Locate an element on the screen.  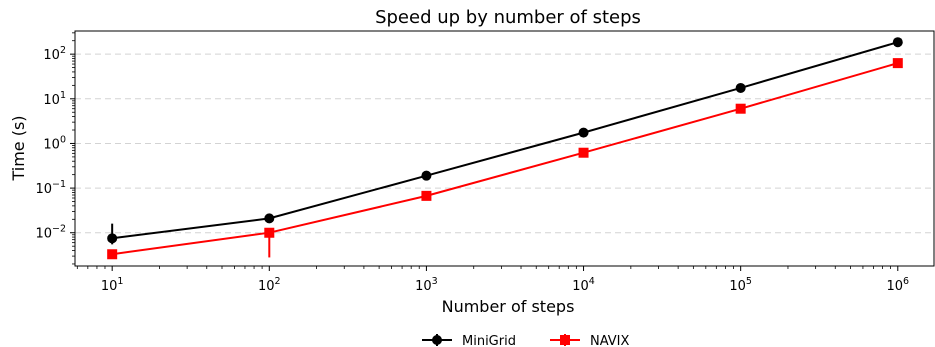
x-tick-label: 10² is located at coordinates (269, 285).